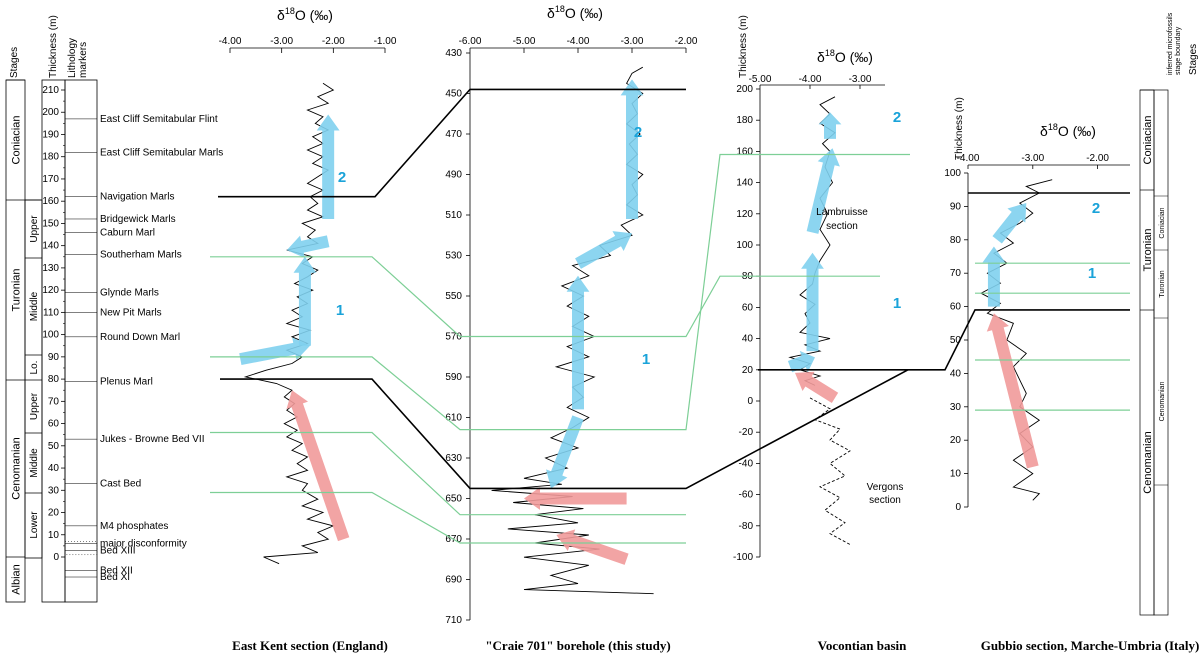 The height and width of the screenshot is (658, 1200). I want to click on thickness-column-header: Thickness (m), so click(53, 46).